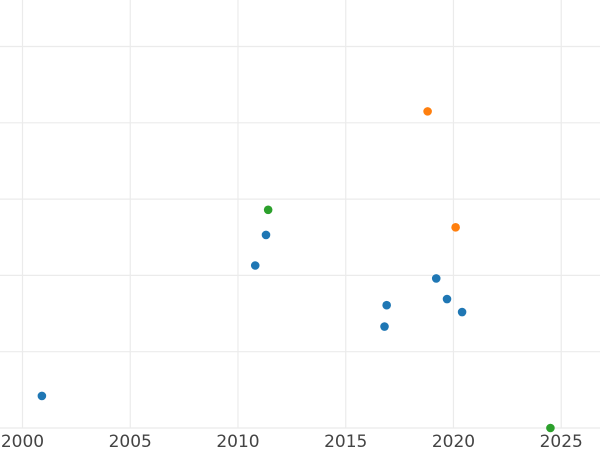 This screenshot has width=600, height=450. What do you see at coordinates (130, 441) in the screenshot?
I see `x-tick-label: 2005` at bounding box center [130, 441].